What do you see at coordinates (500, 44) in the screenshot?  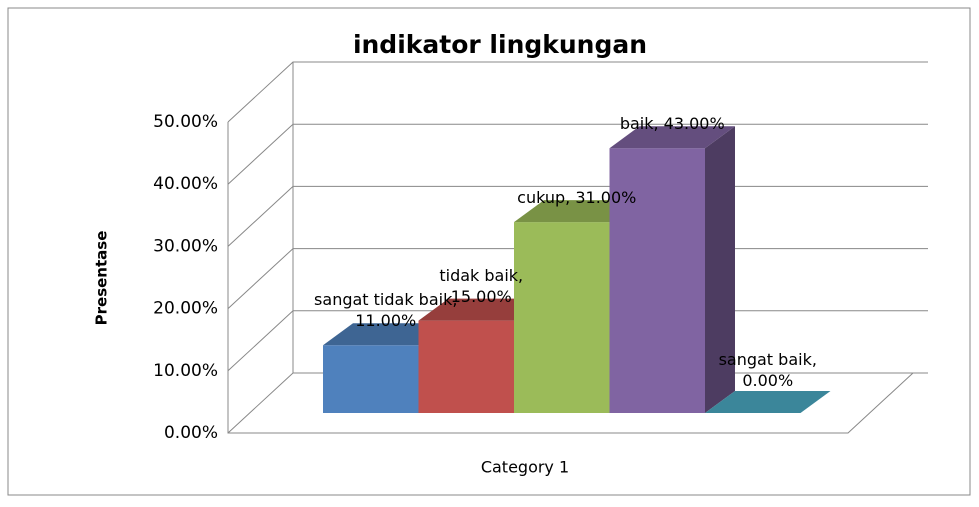 I see `chart-title: indikator lingkungan` at bounding box center [500, 44].